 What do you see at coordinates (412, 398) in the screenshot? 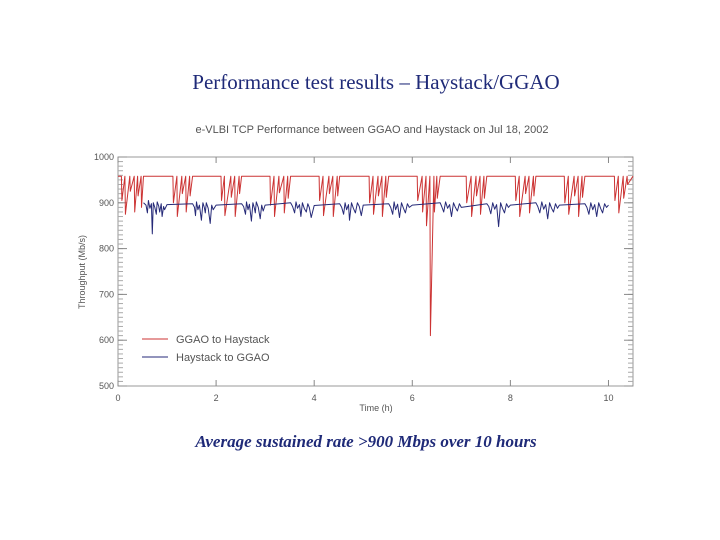
I see `x-tick-label: 6` at bounding box center [412, 398].